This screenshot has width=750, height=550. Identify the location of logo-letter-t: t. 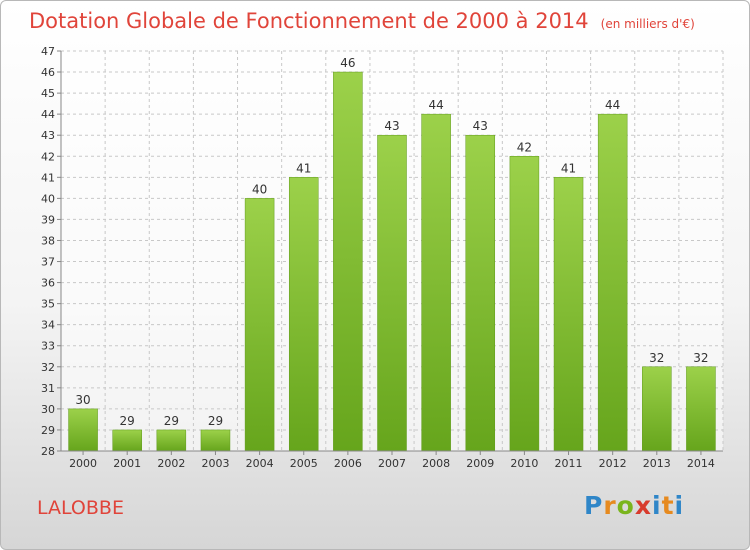
(668, 505).